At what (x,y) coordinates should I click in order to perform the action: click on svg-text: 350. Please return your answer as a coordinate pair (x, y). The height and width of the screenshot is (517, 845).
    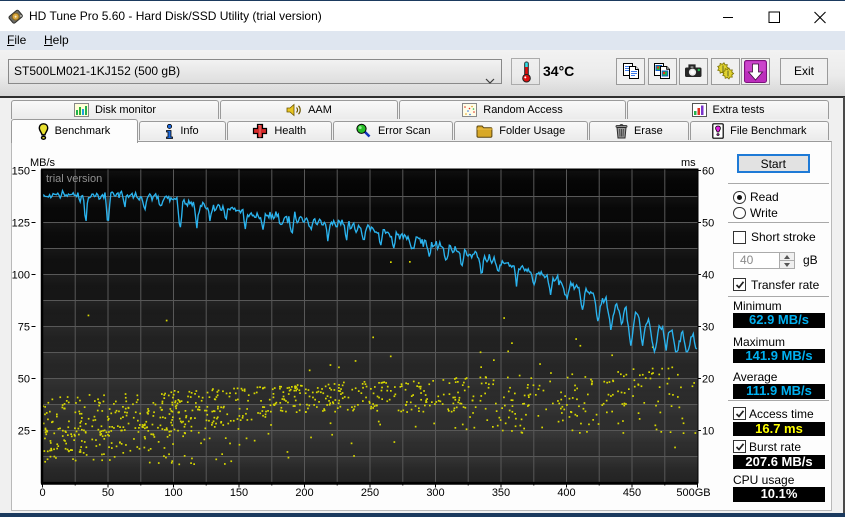
    Looking at the image, I should click on (501, 493).